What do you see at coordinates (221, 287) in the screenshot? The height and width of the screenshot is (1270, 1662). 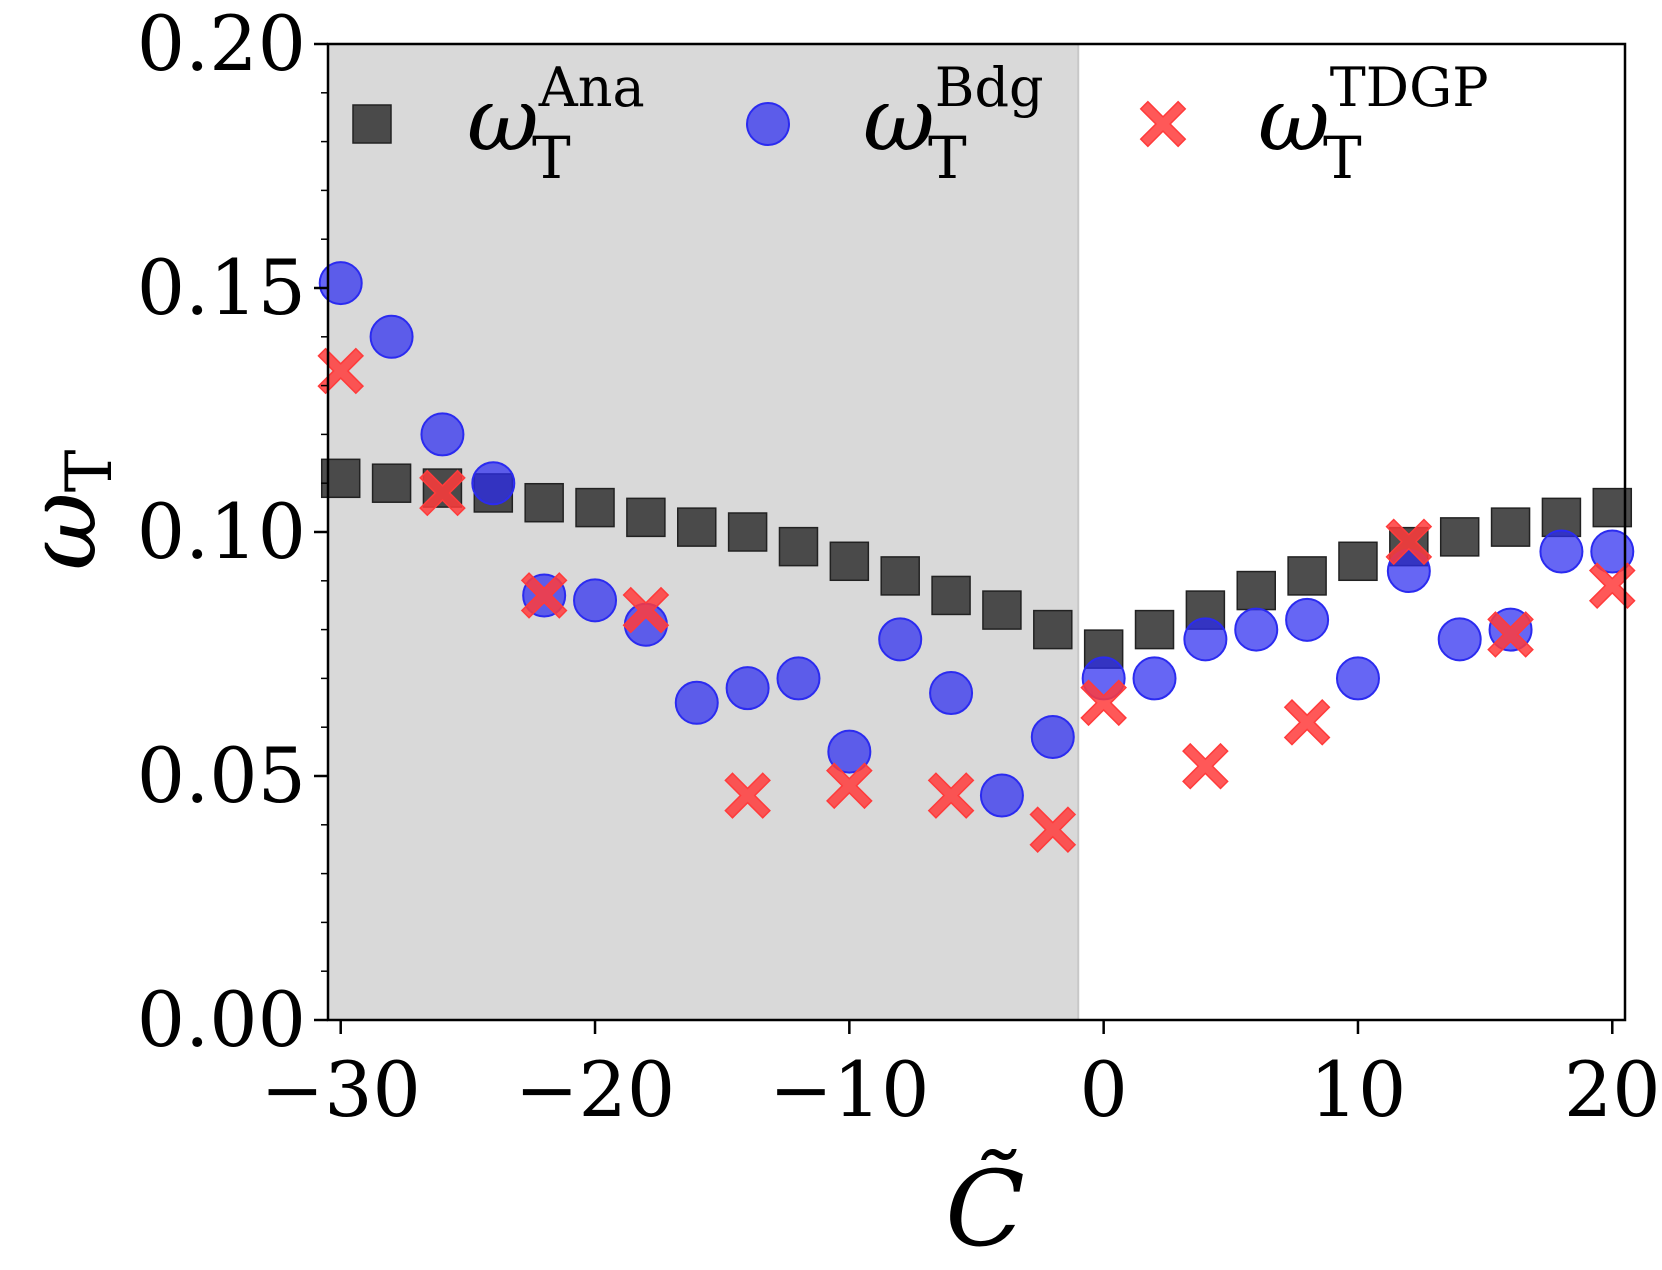 I see `y-tick-label: 0.15` at bounding box center [221, 287].